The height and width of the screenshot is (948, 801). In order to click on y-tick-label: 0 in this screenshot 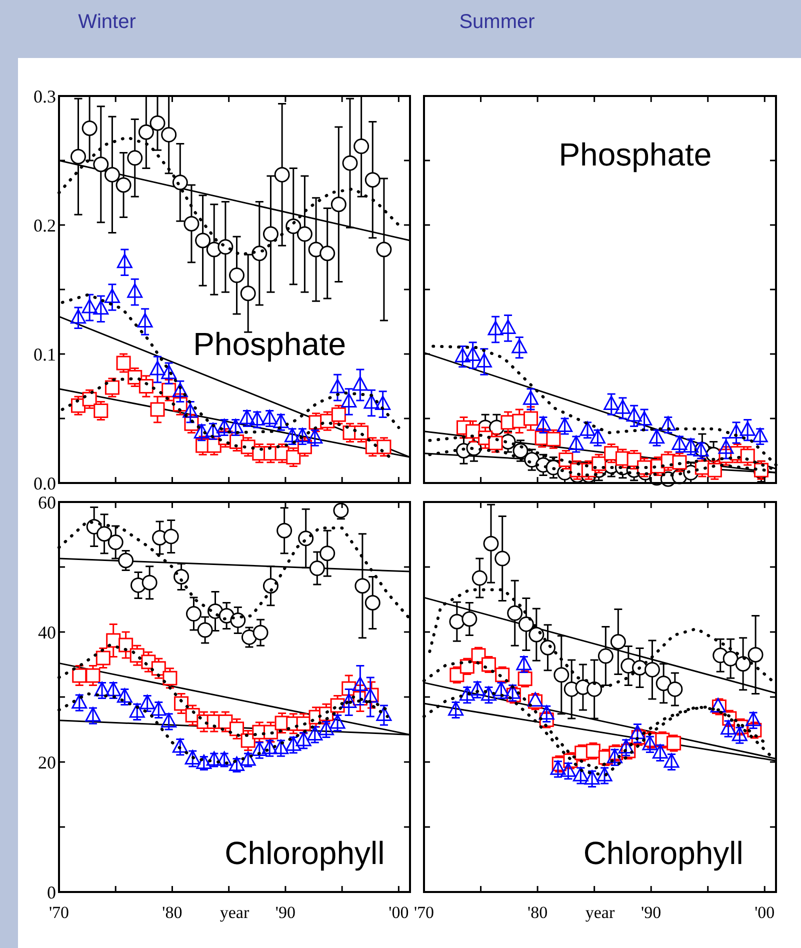, I will do `click(51, 892)`.